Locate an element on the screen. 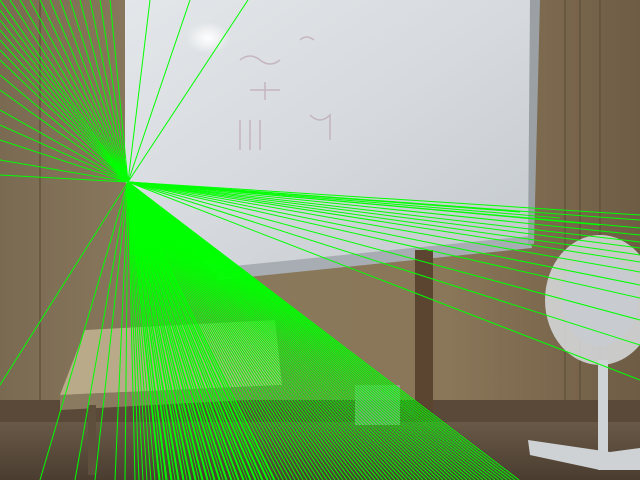 Image resolution: width=640 pixels, height=480 pixels. electric-fan is located at coordinates (584, 352).